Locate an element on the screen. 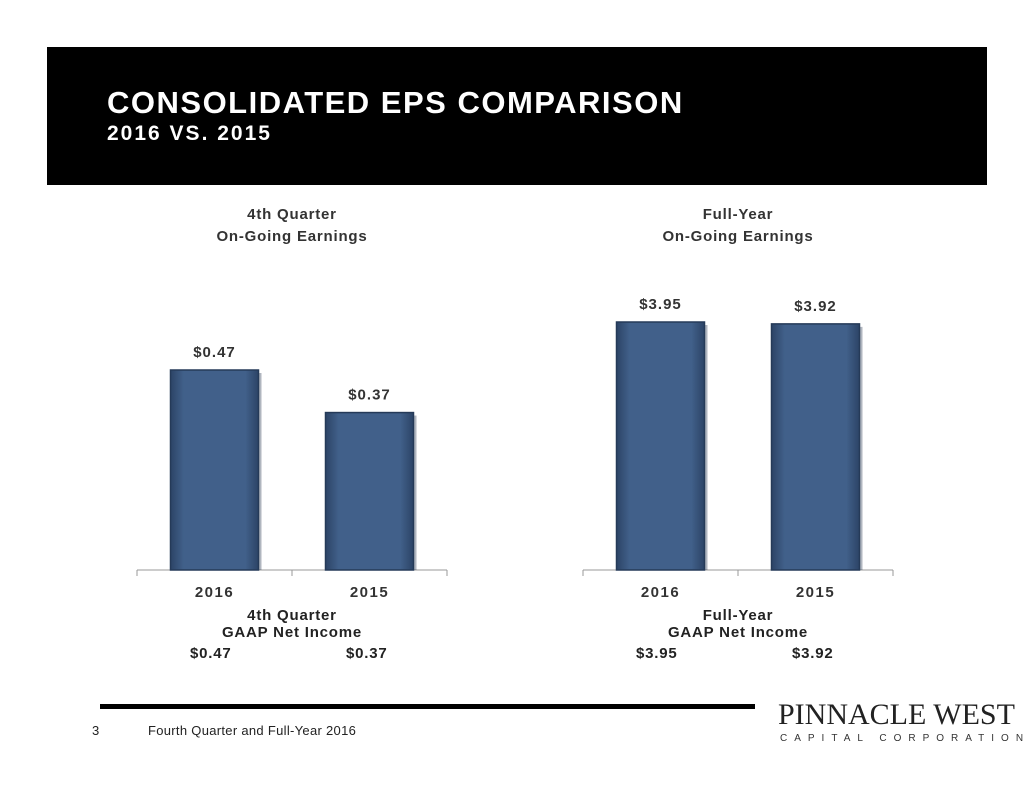 This screenshot has height=799, width=1034. page-title: CONSOLIDATED EPS COMPARISON is located at coordinates (395, 102).